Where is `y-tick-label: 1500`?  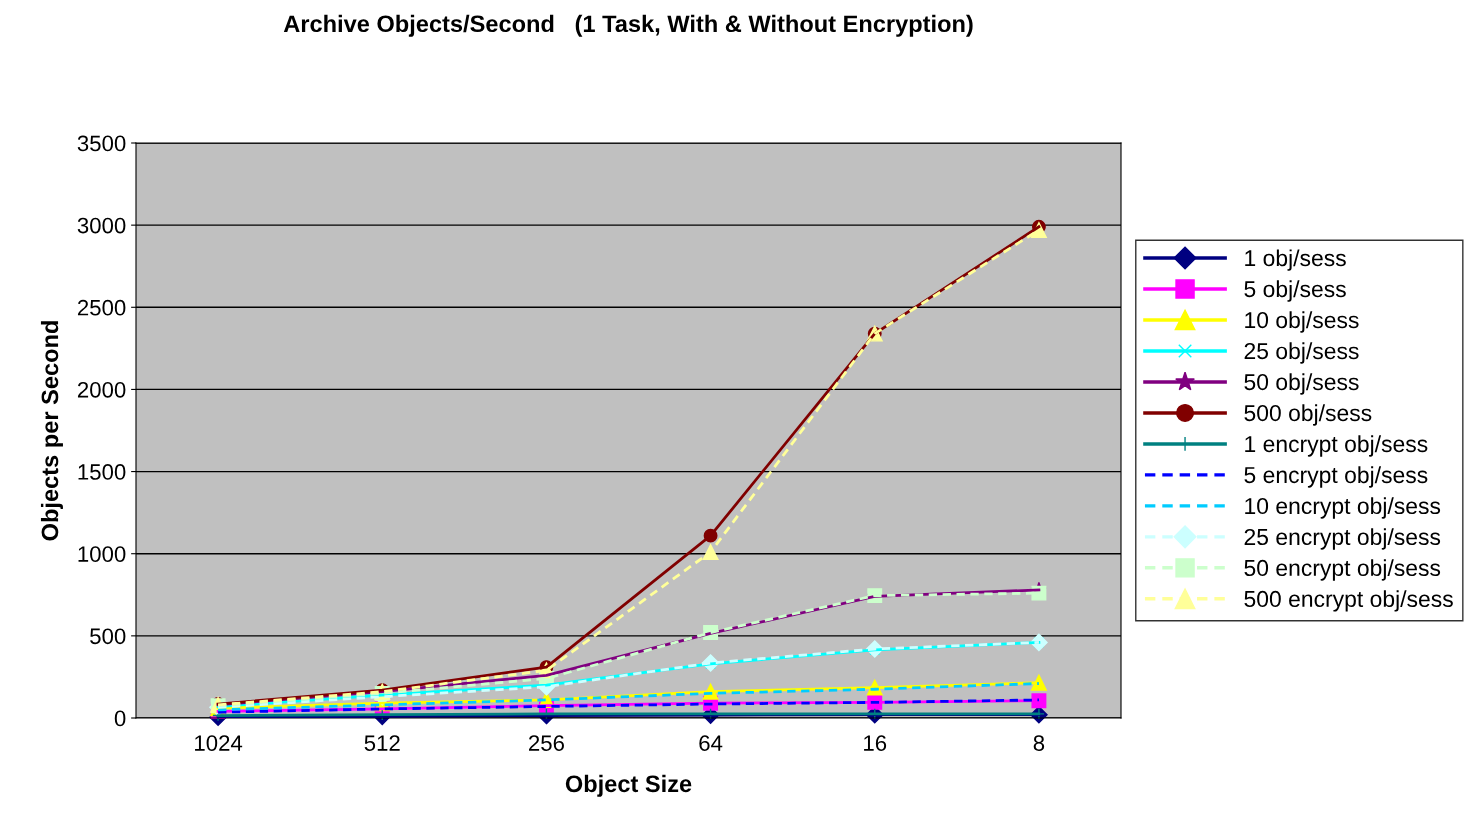 y-tick-label: 1500 is located at coordinates (102, 472).